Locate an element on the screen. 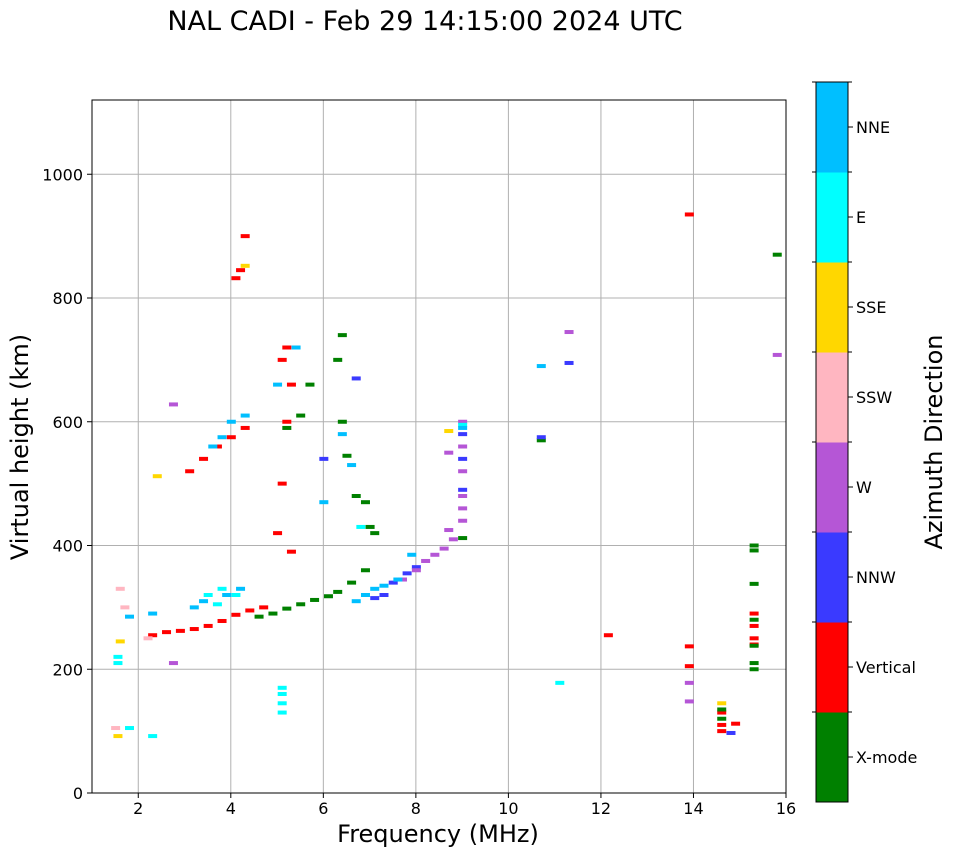 This screenshot has width=958, height=857. colorbar-swatch-nnw is located at coordinates (832, 577).